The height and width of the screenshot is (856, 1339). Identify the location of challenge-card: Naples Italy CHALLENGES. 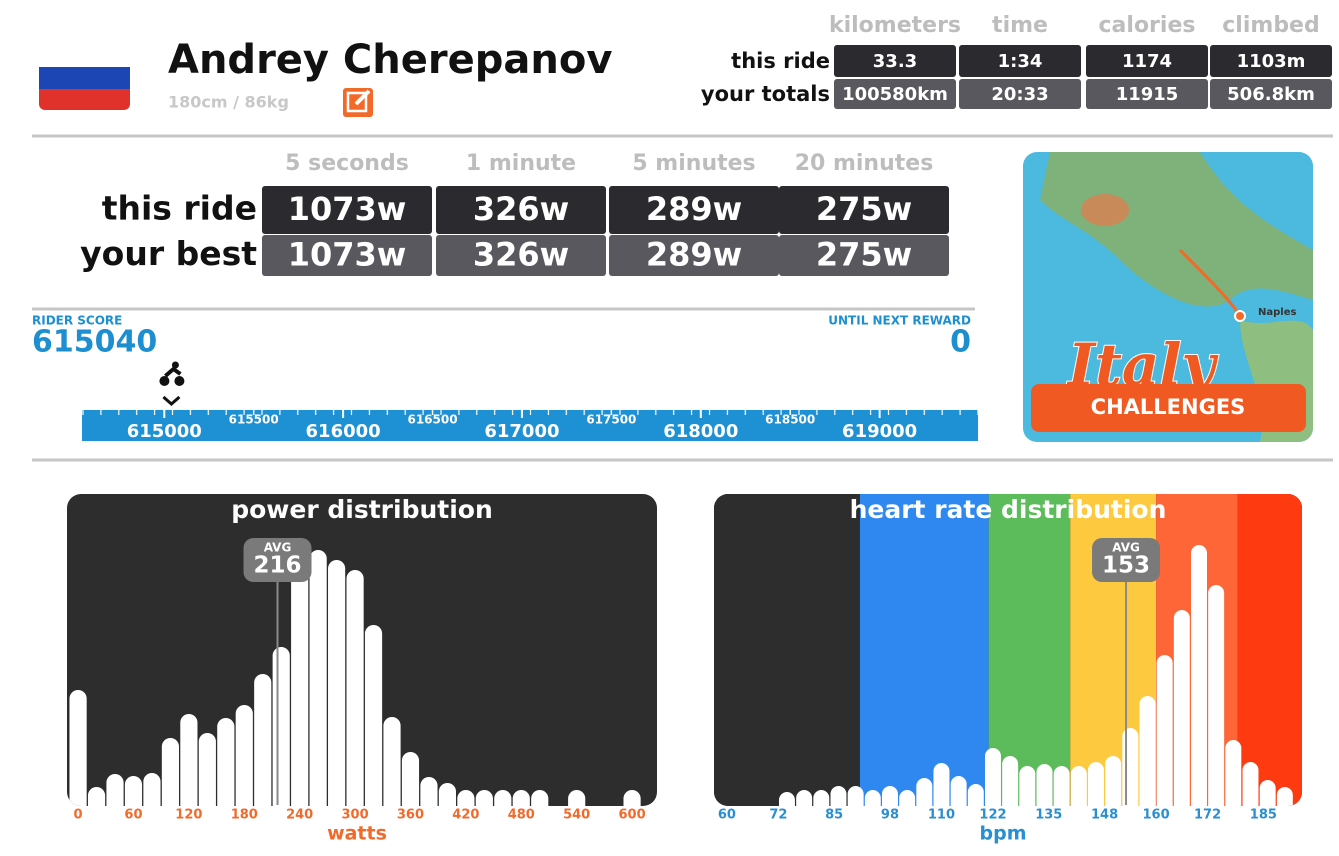
(1168, 297).